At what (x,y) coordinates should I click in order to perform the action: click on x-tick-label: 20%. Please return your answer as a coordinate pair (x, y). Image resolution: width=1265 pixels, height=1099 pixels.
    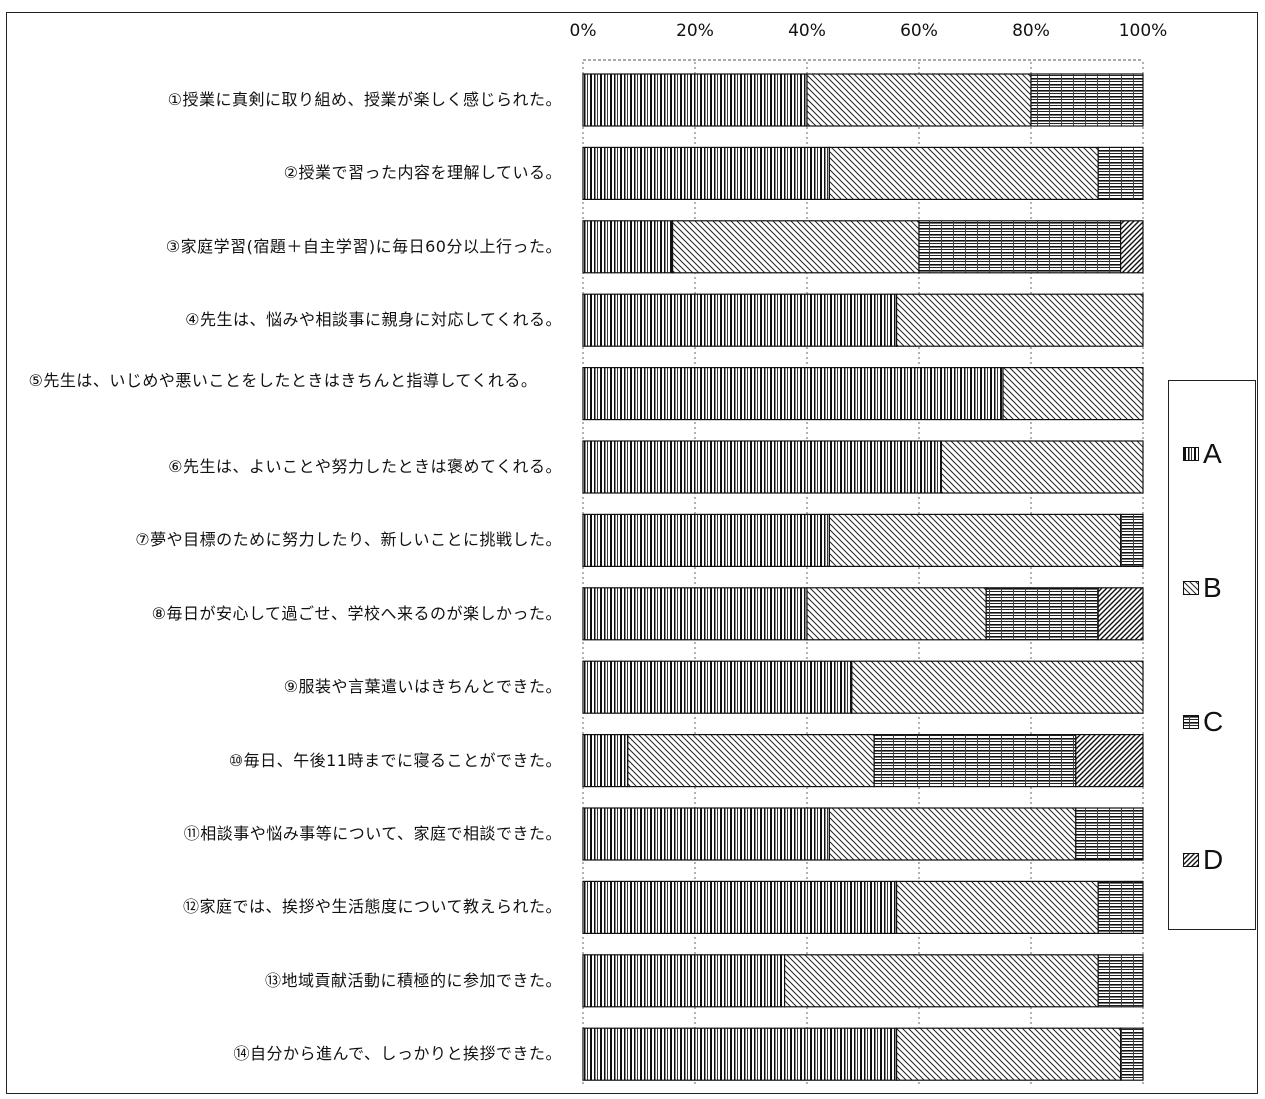
    Looking at the image, I should click on (695, 31).